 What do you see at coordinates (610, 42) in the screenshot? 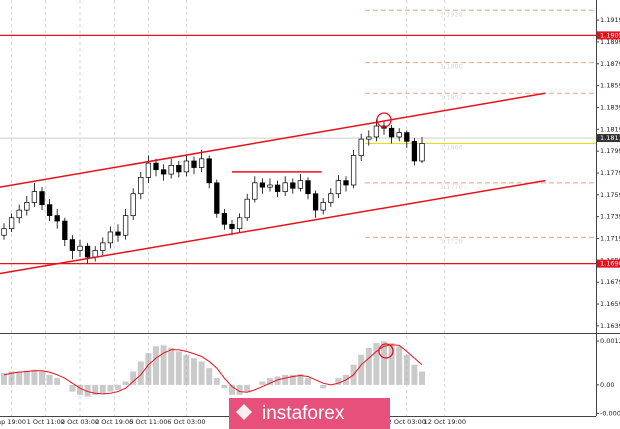
I see `y-tick-label: 1.1899` at bounding box center [610, 42].